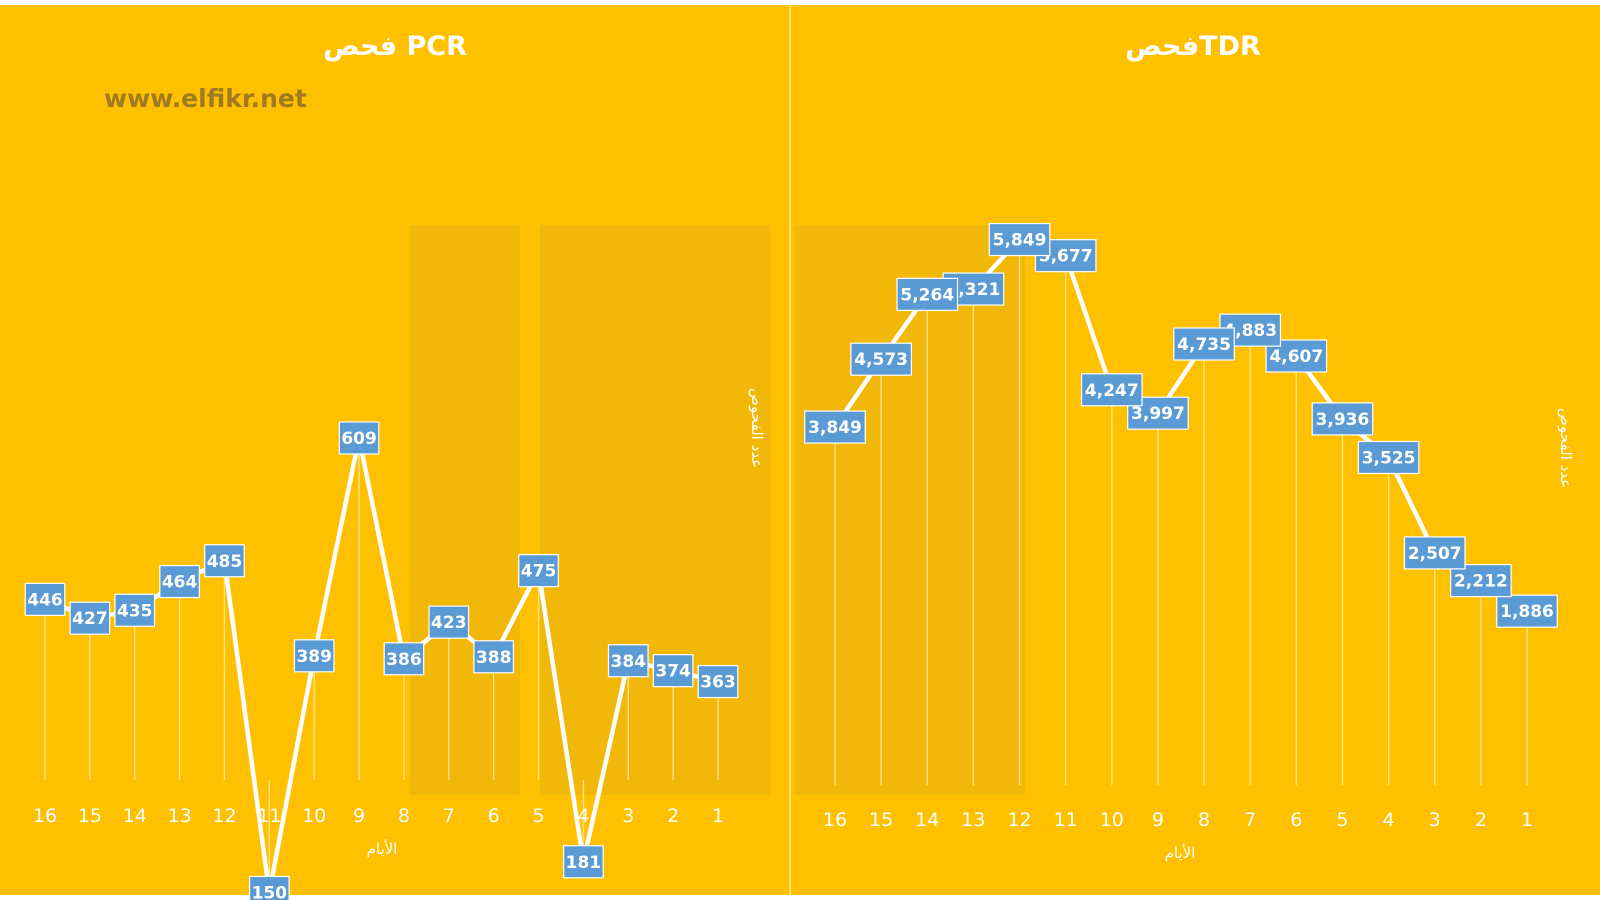  I want to click on pcr-x-axis-label: الأيام, so click(382, 848).